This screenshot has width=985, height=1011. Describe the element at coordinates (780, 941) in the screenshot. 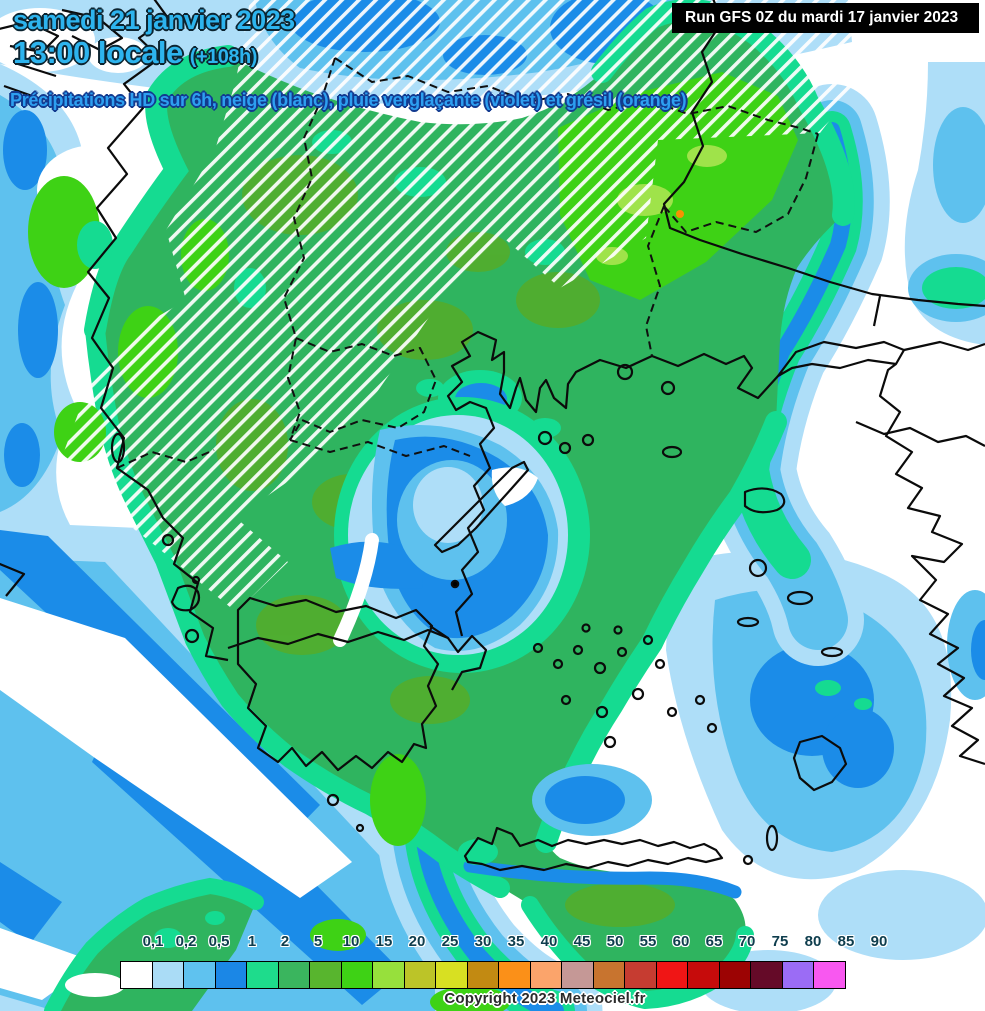

I see `legend-value-label: 75` at that location.